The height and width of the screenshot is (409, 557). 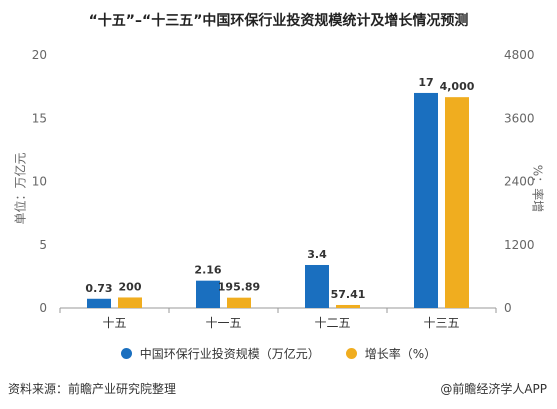 I want to click on y-right-tick-label: 0, so click(x=508, y=308).